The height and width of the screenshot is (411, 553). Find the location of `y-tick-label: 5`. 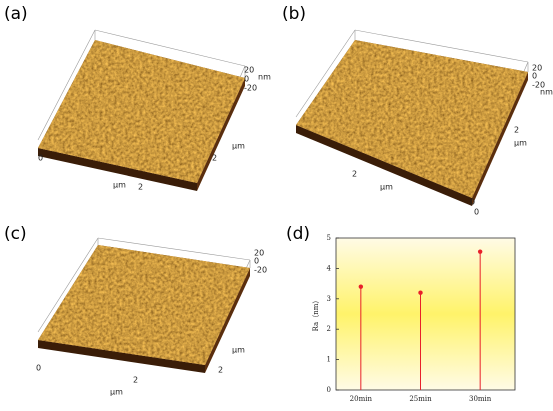

y-tick-label: 5 is located at coordinates (329, 238).